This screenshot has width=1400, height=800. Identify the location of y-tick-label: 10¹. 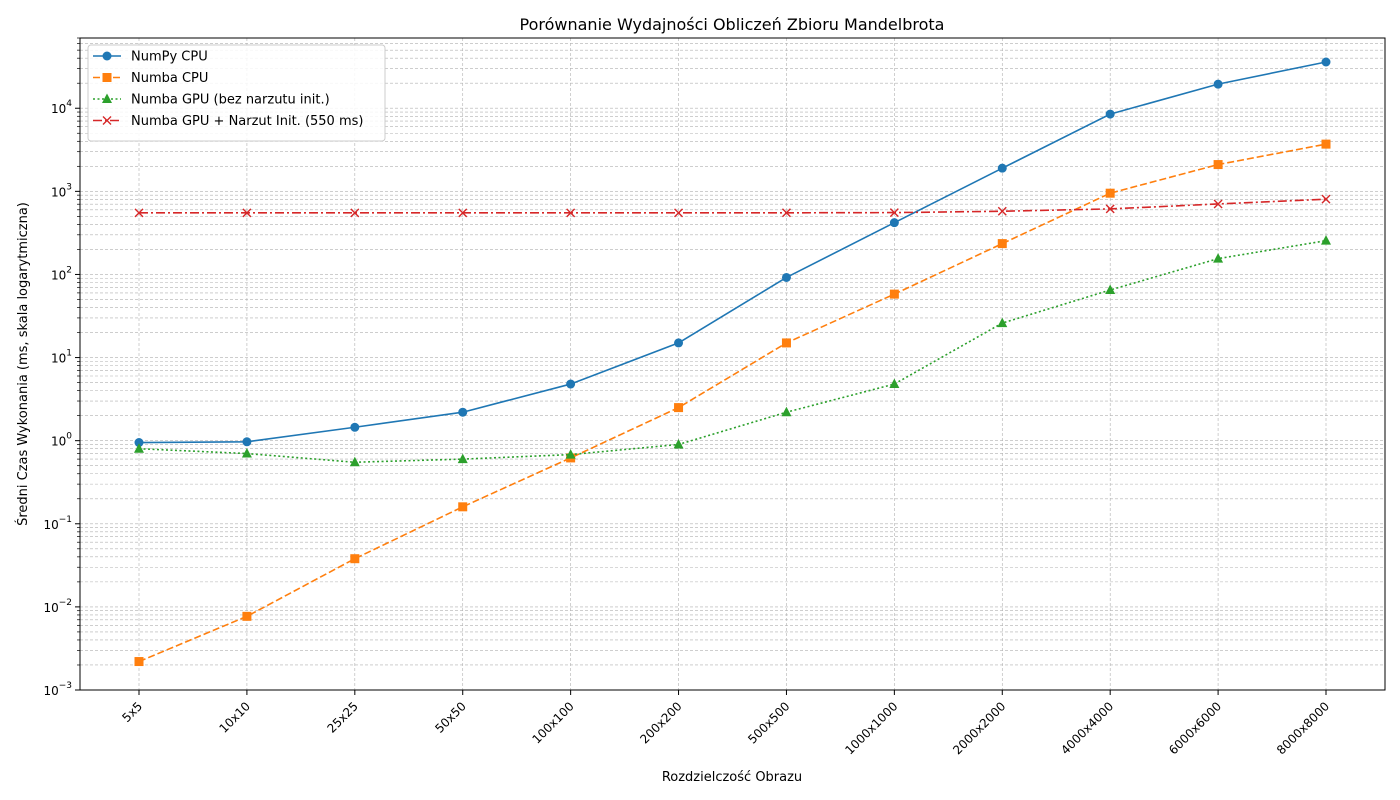
(61, 357).